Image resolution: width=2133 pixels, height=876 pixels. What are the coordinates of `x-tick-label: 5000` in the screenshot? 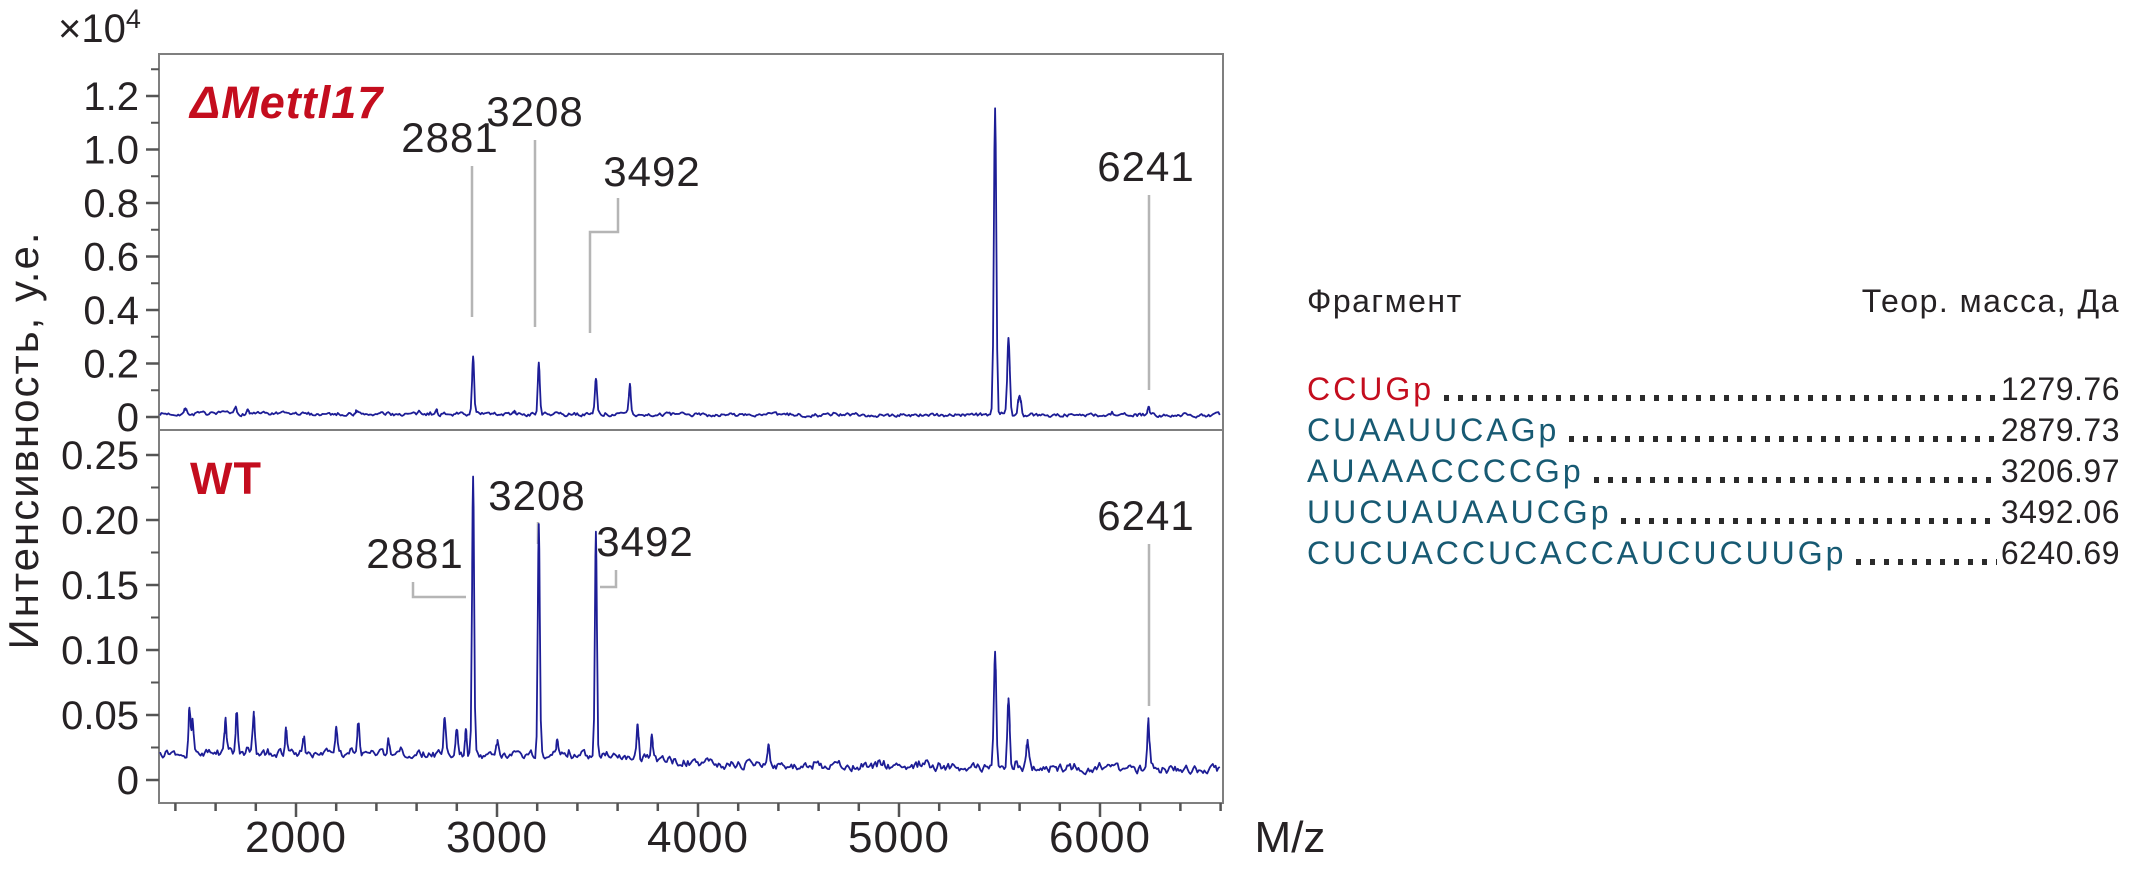 It's located at (899, 837).